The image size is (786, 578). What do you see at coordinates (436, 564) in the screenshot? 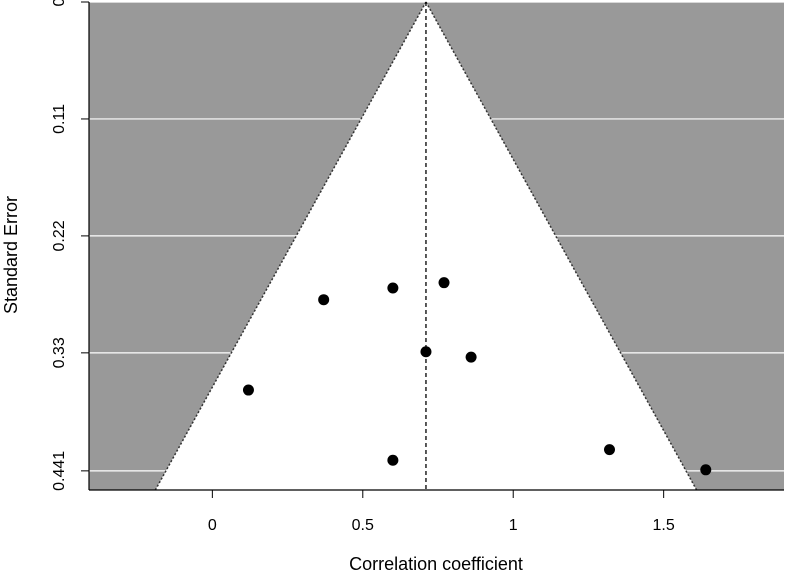
I see `x-axis-title: Correlation coefficient` at bounding box center [436, 564].